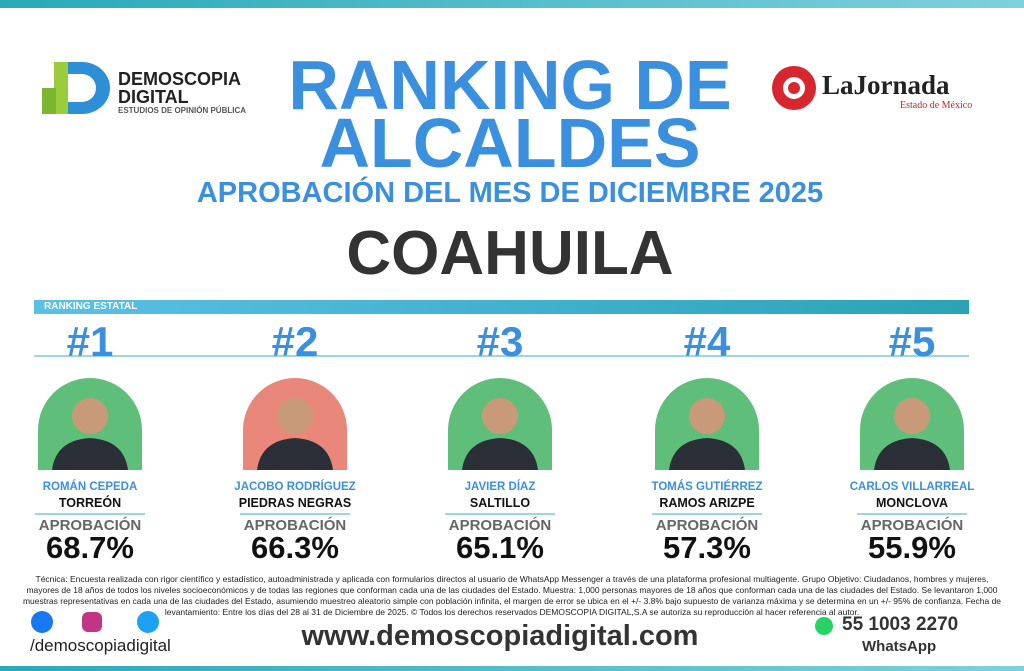  What do you see at coordinates (500, 341) in the screenshot?
I see `rank: #3` at bounding box center [500, 341].